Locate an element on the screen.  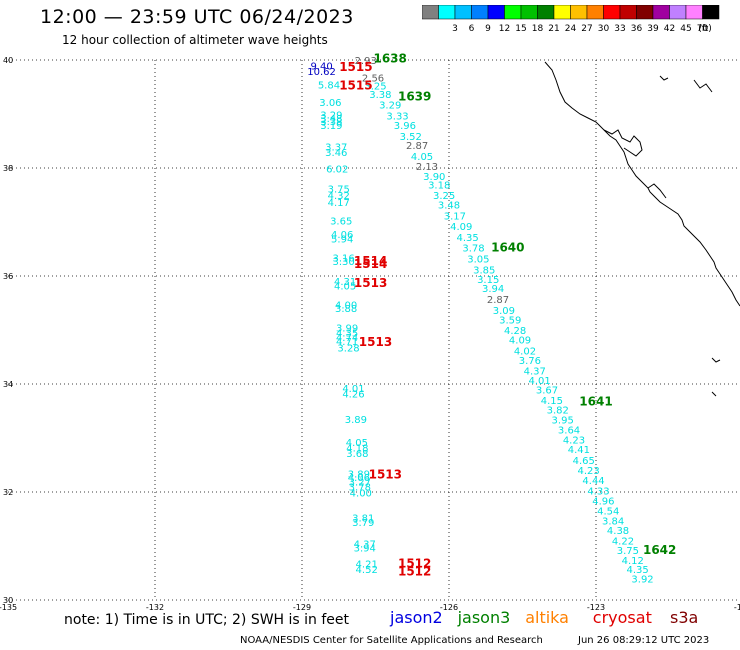
swh-value: 3.46 is located at coordinates (336, 153).